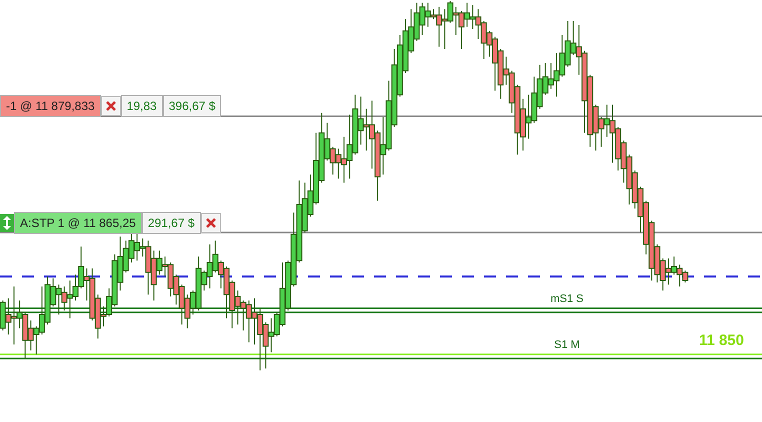 Image resolution: width=762 pixels, height=422 pixels. What do you see at coordinates (721, 341) in the screenshot?
I see `annotation: 11 850` at bounding box center [721, 341].